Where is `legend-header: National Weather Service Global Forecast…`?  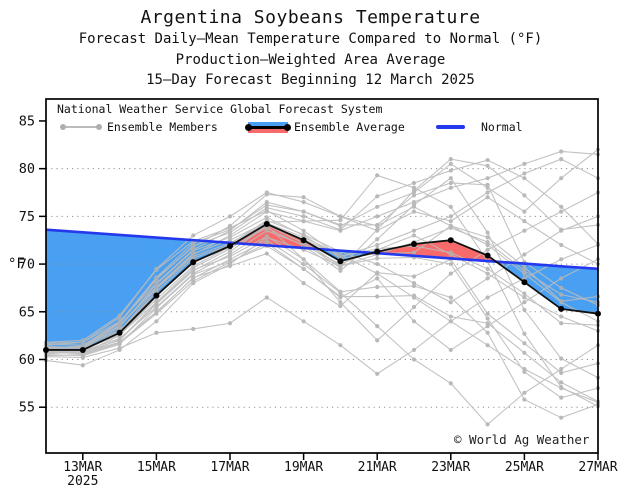
legend-header: National Weather Service Global Forecast… is located at coordinates (220, 109).